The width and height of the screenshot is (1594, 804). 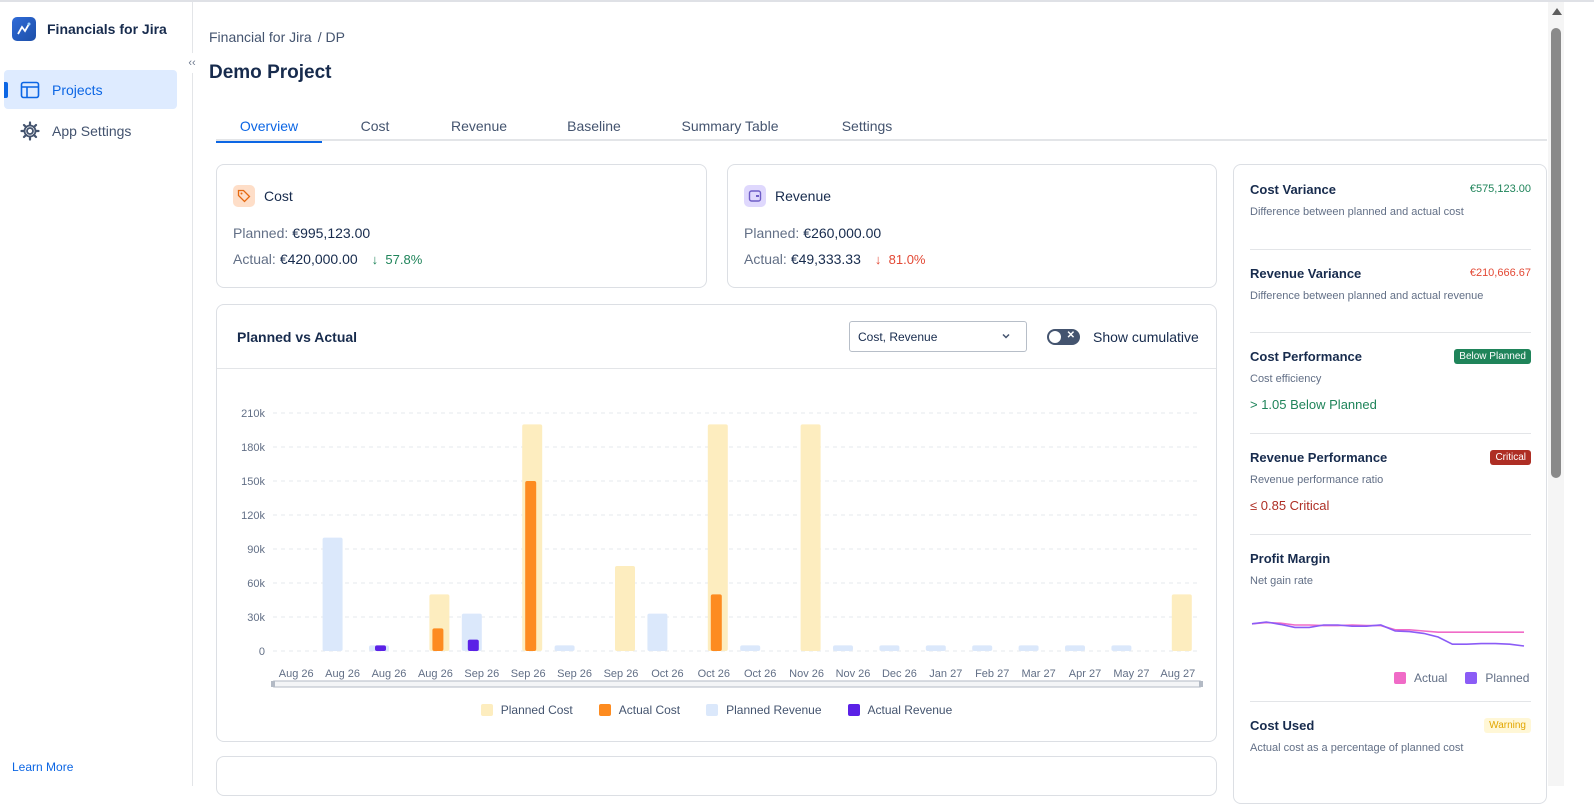 I want to click on revenue-planned-row: Planned: €260,000.00, so click(x=812, y=233).